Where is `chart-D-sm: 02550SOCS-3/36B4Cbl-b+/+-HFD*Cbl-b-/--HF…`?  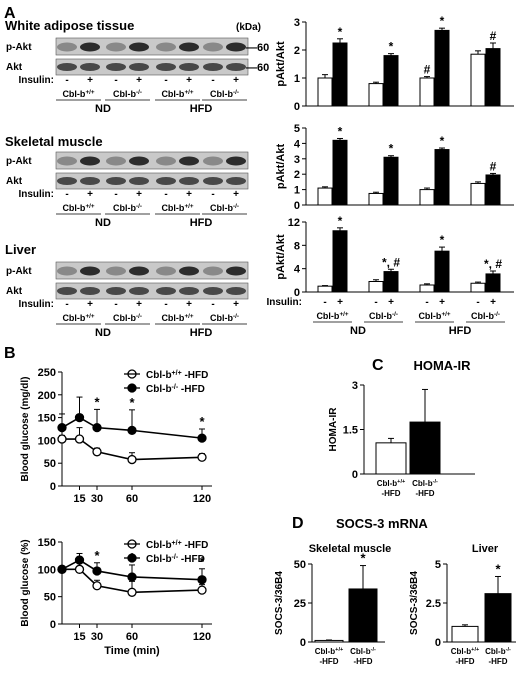
chart-D-sm: 02550SOCS-3/36B4Cbl-b+/+-HFD*Cbl-b-/--HF… is located at coordinates (329, 608).